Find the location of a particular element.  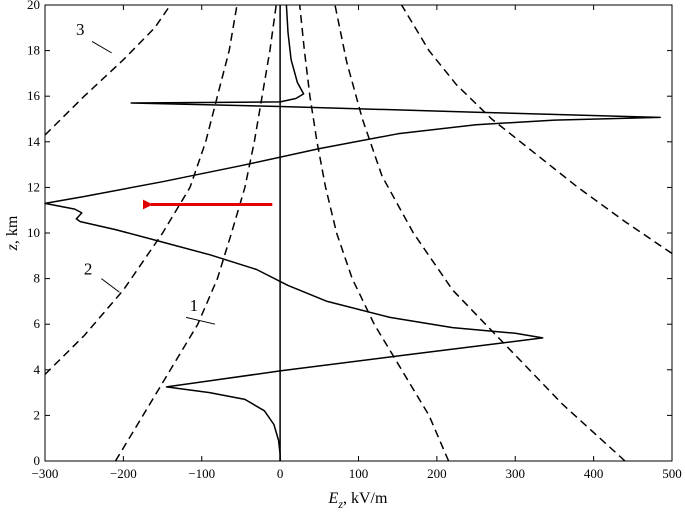

x-tick-label: 500 is located at coordinates (672, 473).